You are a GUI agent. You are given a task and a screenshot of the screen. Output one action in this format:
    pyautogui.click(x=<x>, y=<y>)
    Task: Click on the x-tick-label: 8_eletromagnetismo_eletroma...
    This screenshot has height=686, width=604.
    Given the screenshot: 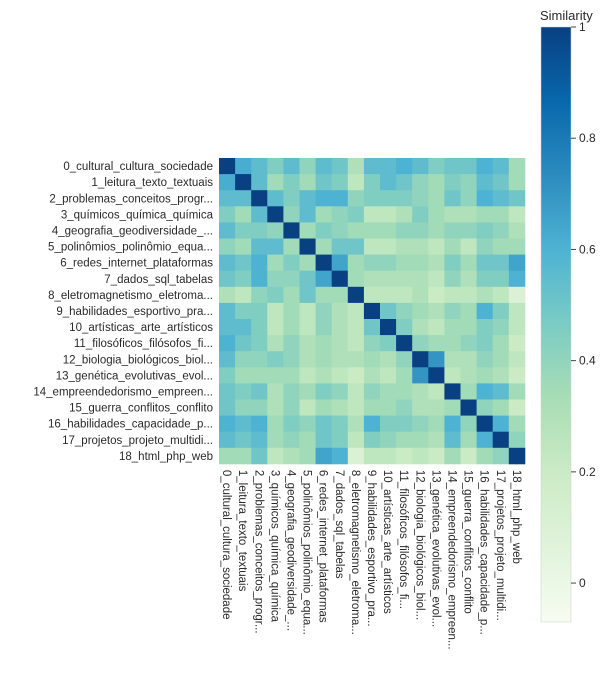 What is the action you would take?
    pyautogui.click(x=355, y=552)
    